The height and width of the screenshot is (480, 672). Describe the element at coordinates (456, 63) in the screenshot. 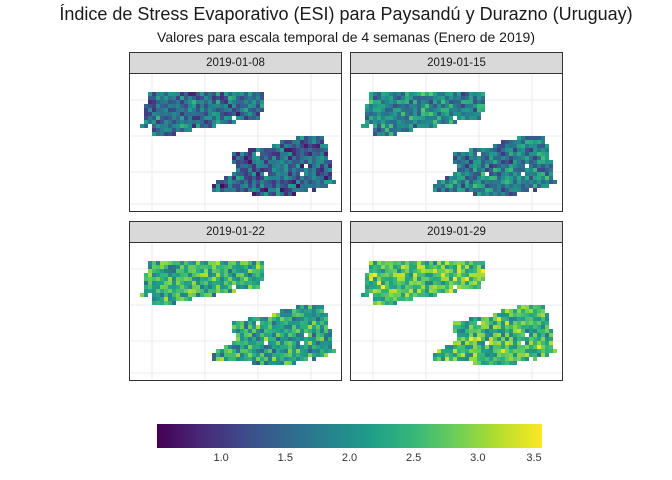

I see `facet-strip-label: 2019-01-15` at that location.